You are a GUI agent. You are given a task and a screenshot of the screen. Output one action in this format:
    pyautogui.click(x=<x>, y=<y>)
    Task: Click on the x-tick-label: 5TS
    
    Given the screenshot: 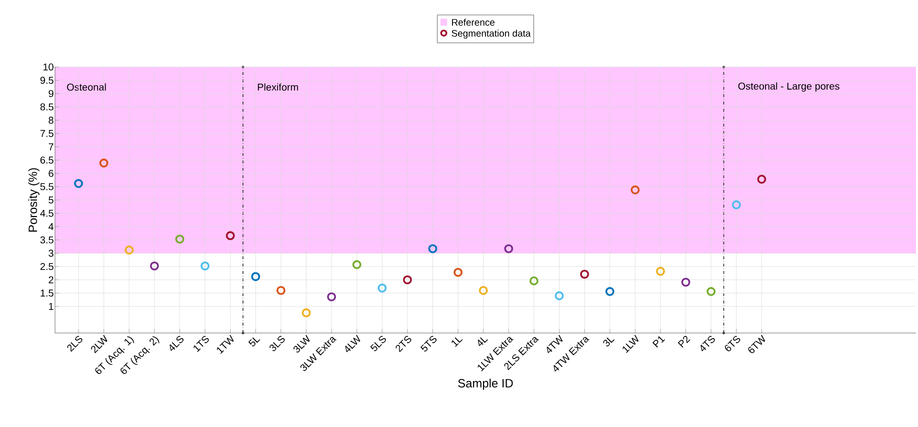 What is the action you would take?
    pyautogui.click(x=428, y=344)
    